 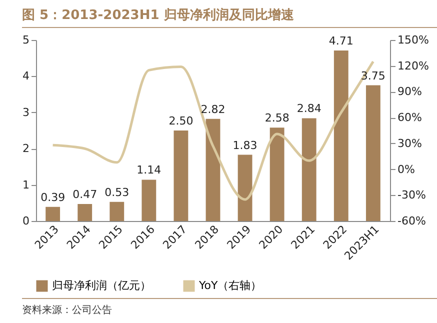 What do you see at coordinates (413, 40) in the screenshot?
I see `y2-tick-label: 150%` at bounding box center [413, 40].